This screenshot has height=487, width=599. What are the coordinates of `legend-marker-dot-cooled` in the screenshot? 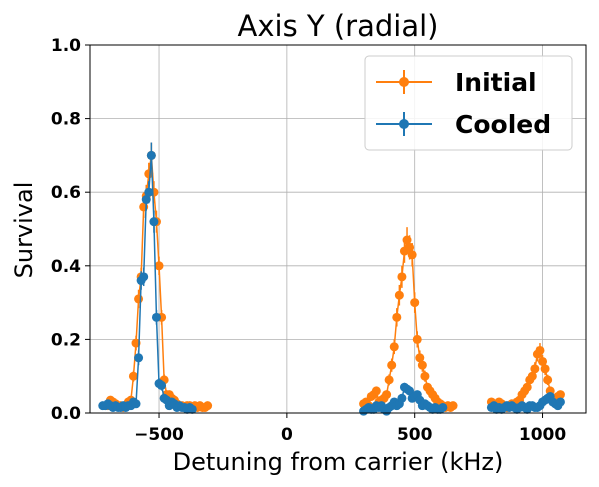 It's located at (404, 124).